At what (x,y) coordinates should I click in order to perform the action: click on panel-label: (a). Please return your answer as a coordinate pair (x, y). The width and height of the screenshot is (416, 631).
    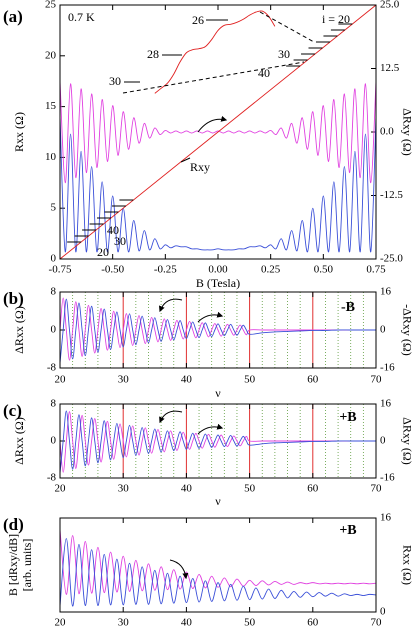
    Looking at the image, I should click on (13, 16).